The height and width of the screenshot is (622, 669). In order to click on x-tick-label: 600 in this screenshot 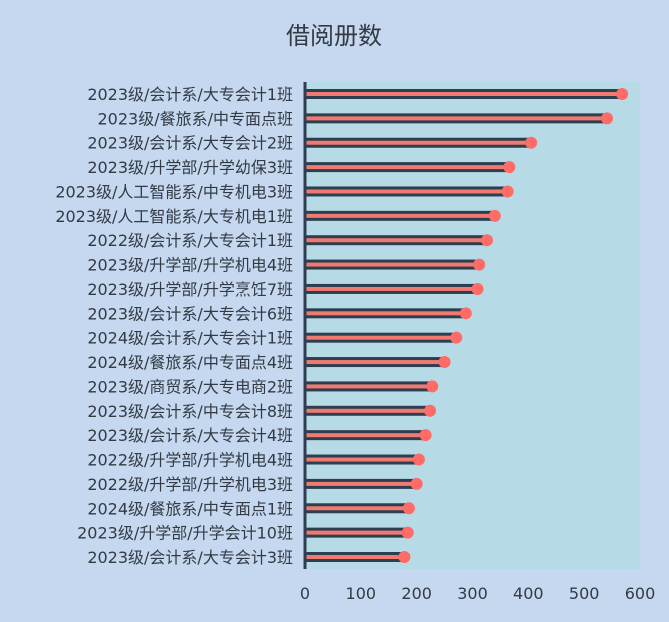, I will do `click(640, 593)`.